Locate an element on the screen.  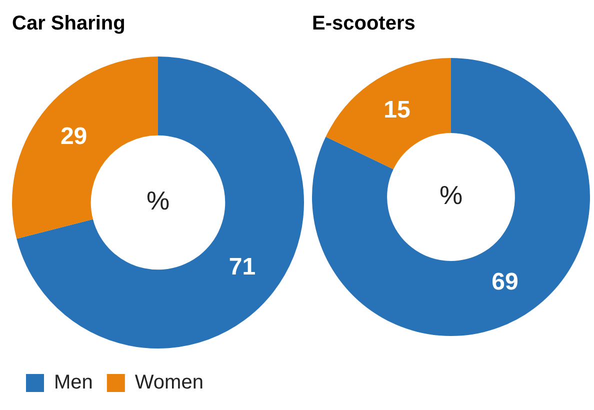
chart-title: Car Sharing is located at coordinates (69, 23).